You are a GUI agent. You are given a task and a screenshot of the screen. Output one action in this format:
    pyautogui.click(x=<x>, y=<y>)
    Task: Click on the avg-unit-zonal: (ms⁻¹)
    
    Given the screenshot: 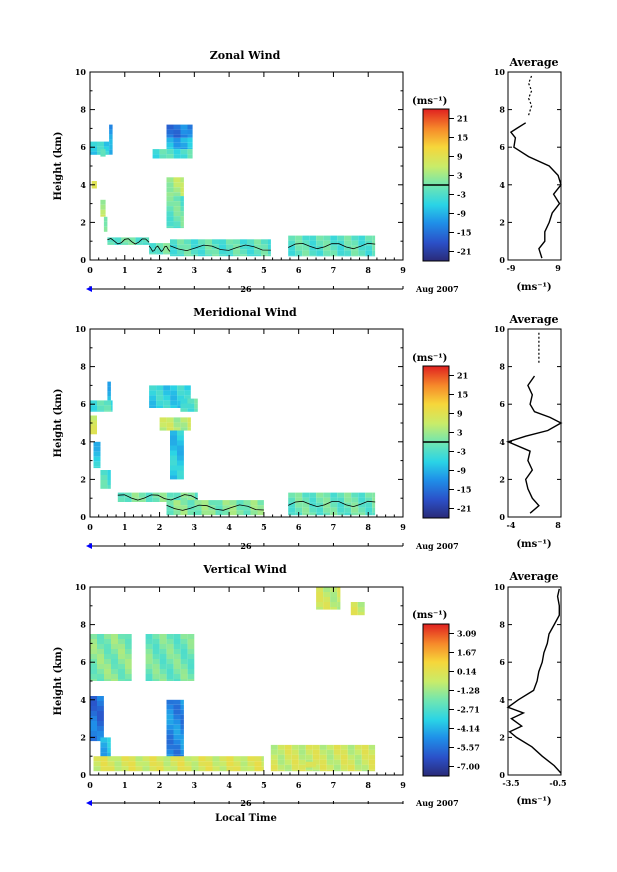 What is the action you would take?
    pyautogui.click(x=533, y=287)
    